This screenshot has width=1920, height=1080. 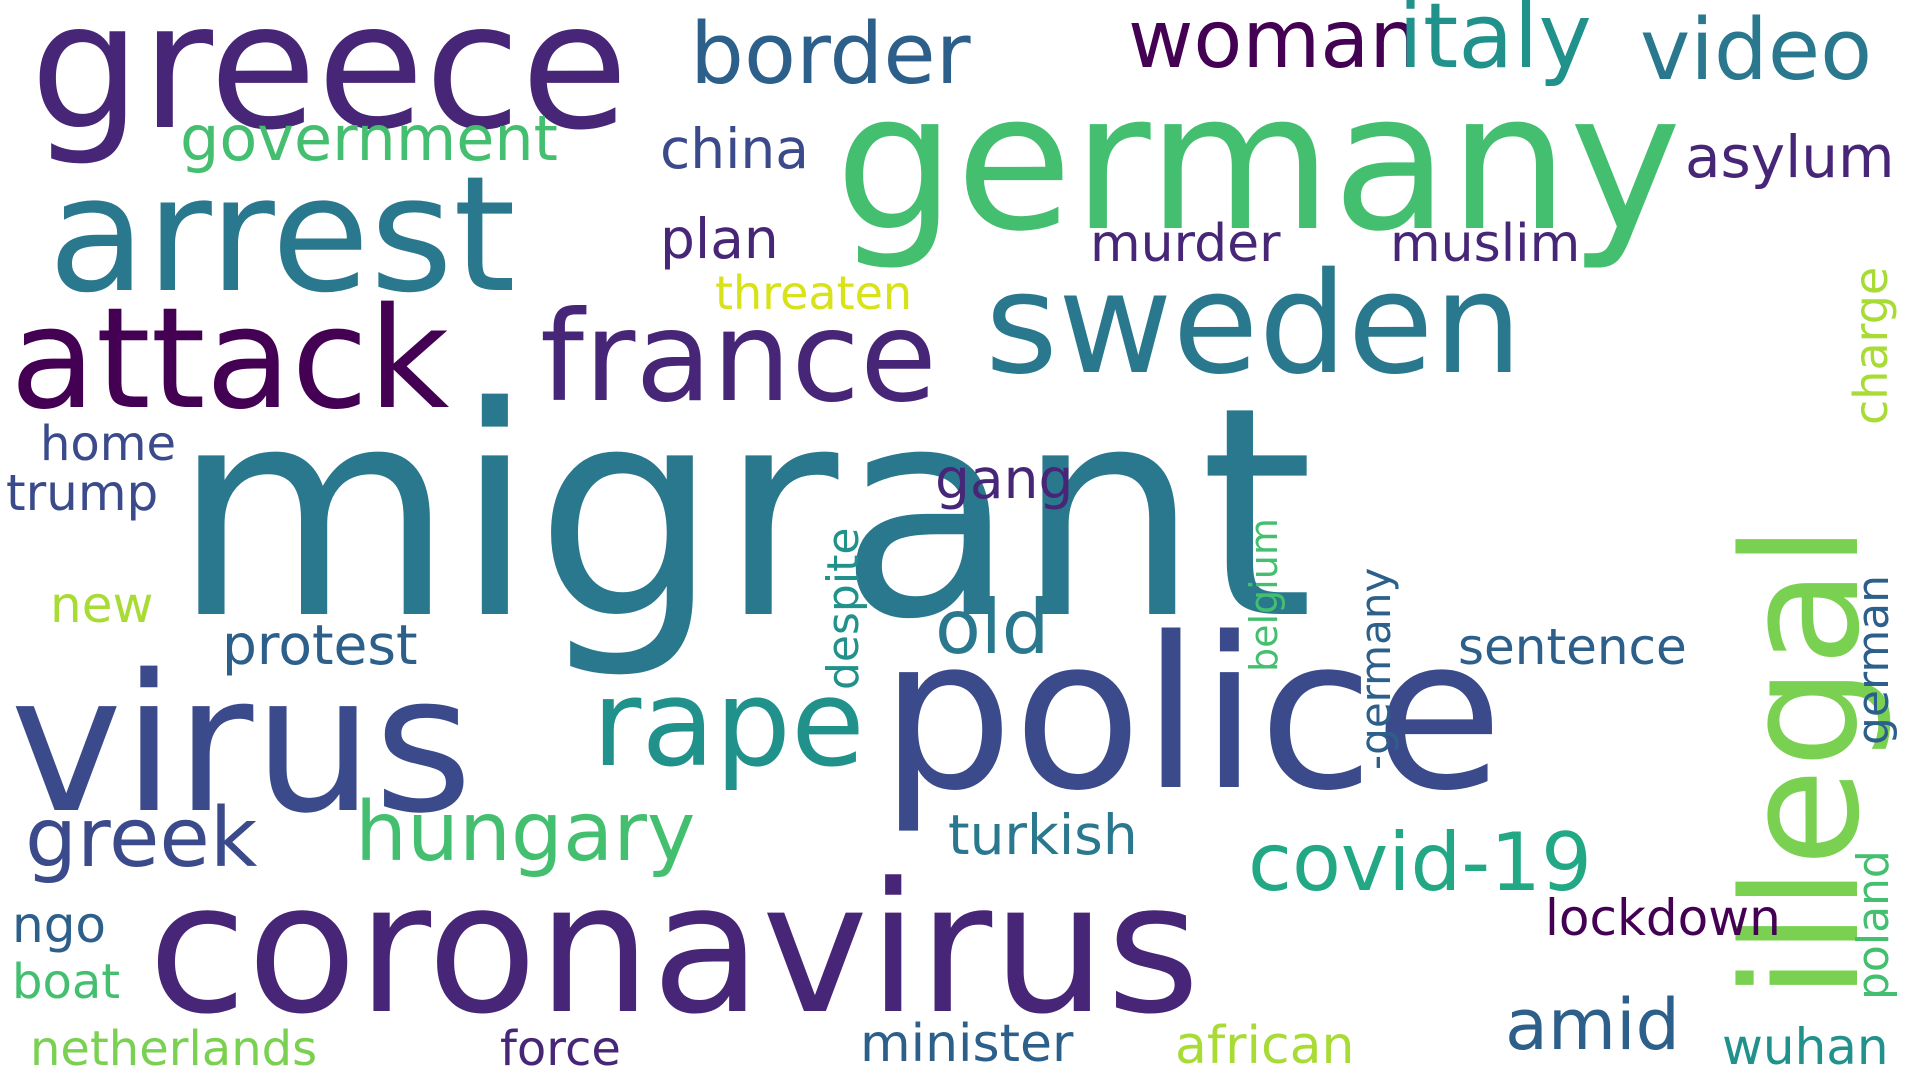 I want to click on word-trump: trump, so click(x=82, y=493).